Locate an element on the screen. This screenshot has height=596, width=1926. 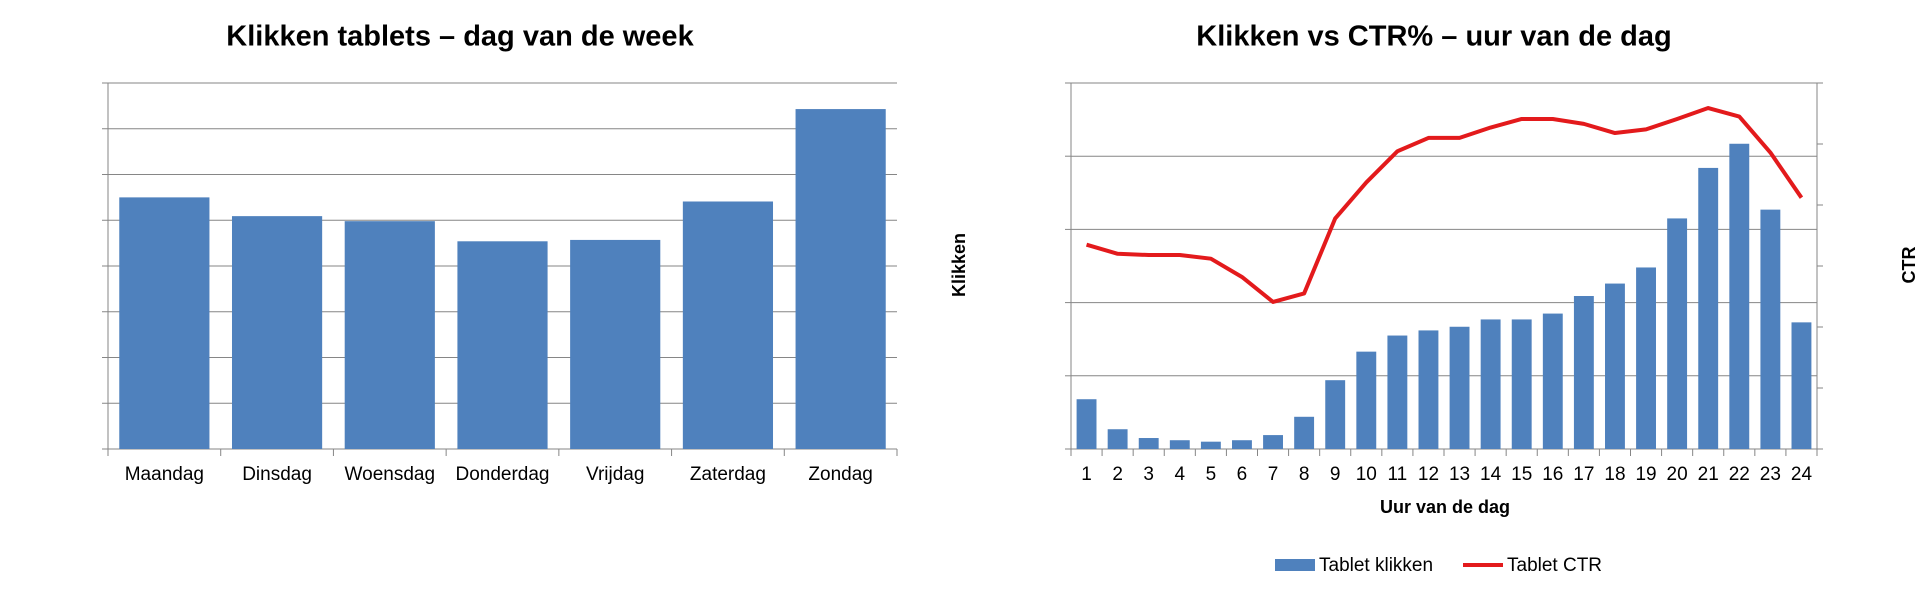
x-tick-label: 18 is located at coordinates (1614, 474).